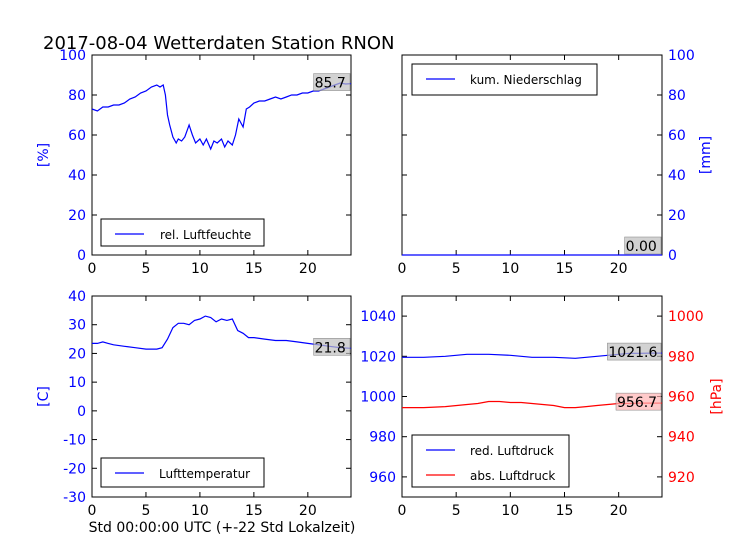  I want to click on y-tick-label: 960, so click(382, 478).